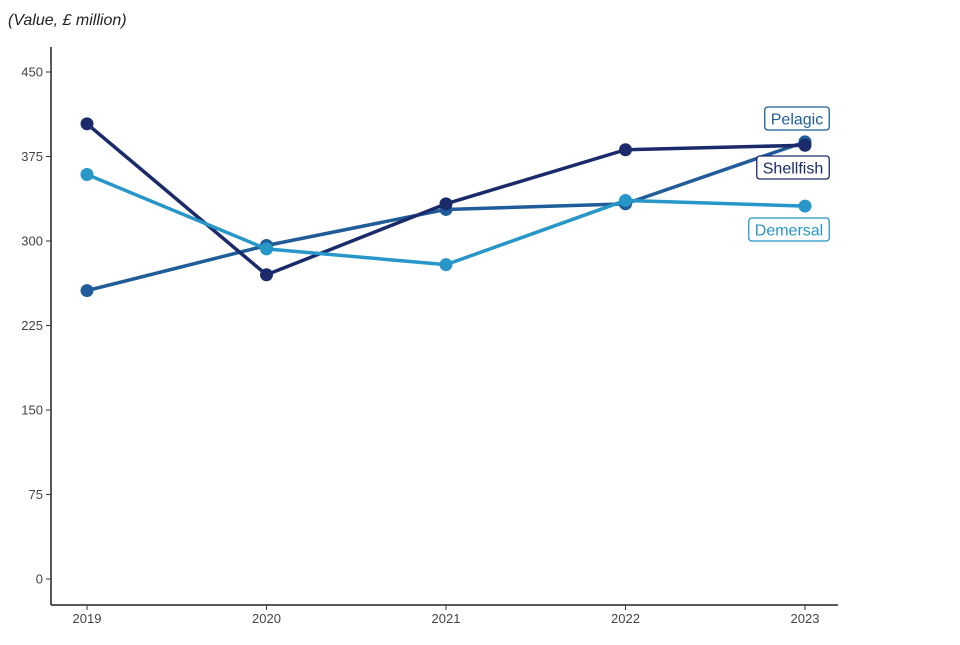  I want to click on series-label-text: Demersal, so click(789, 231).